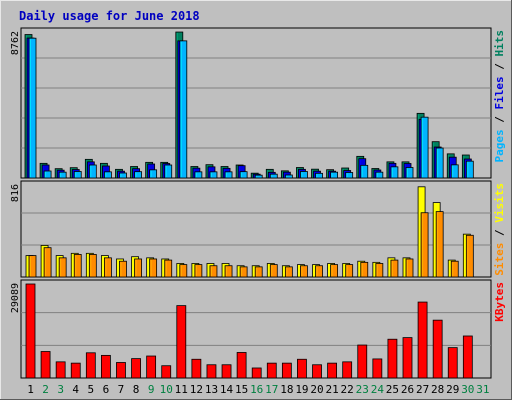 Image resolution: width=512 pixels, height=400 pixels. Describe the element at coordinates (407, 389) in the screenshot. I see `day-label-26: 26` at that location.